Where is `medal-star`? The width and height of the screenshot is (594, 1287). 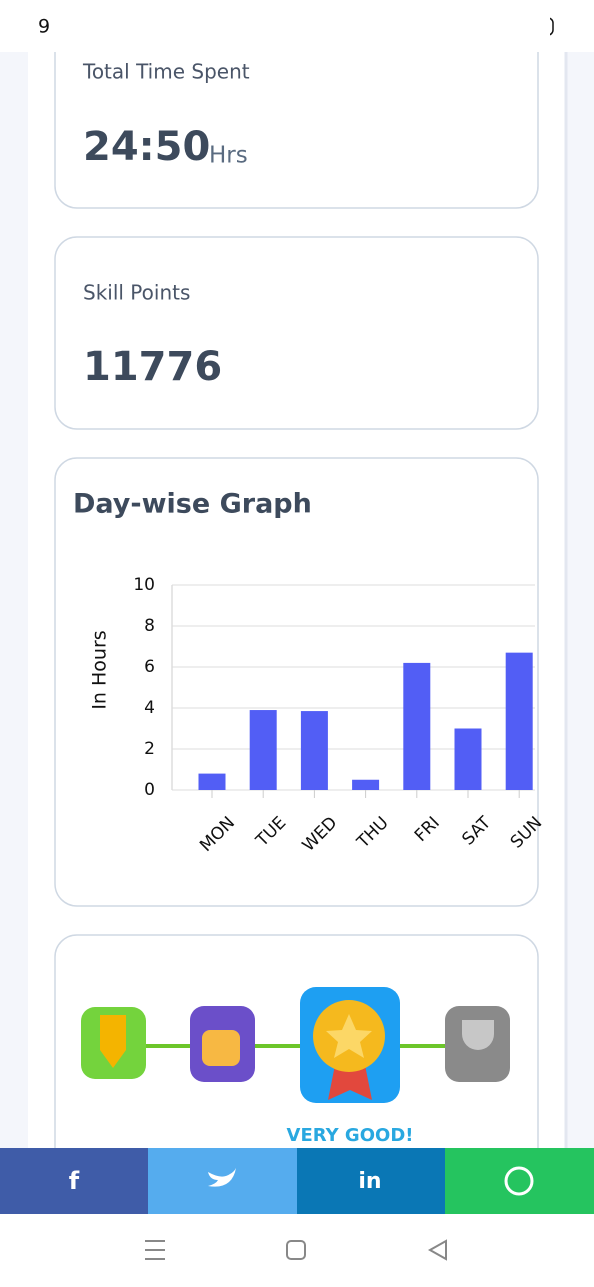
medal-star is located at coordinates (349, 1036).